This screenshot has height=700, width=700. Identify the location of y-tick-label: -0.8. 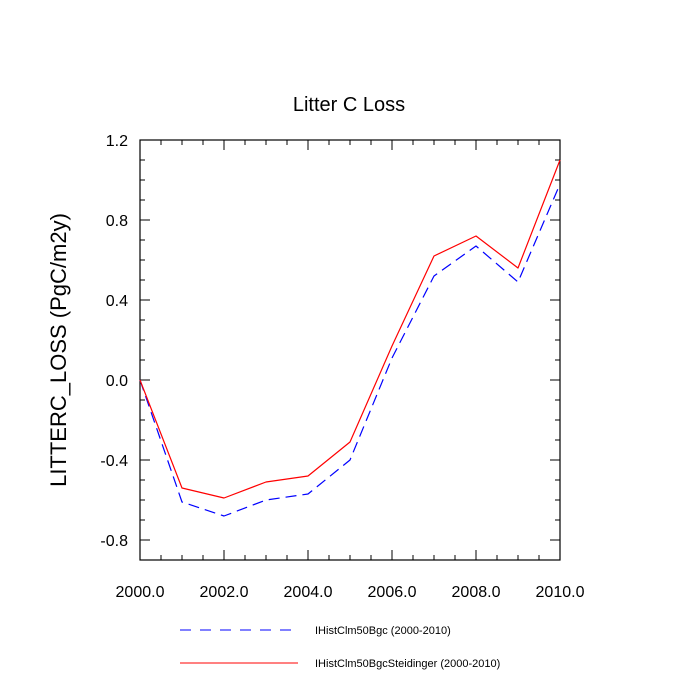
(114, 541).